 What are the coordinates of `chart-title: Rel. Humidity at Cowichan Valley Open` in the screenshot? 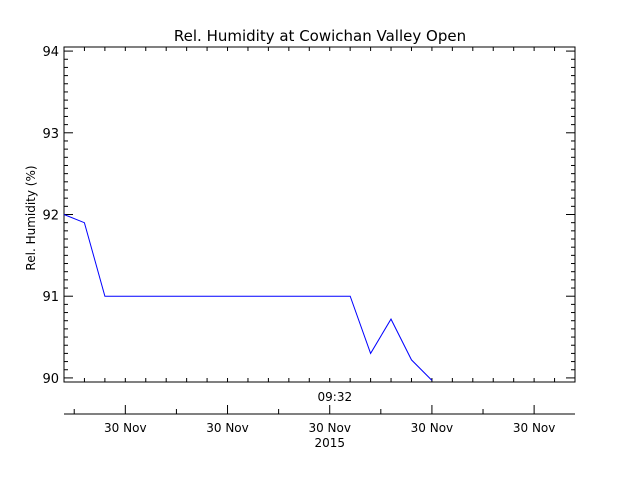 It's located at (320, 36).